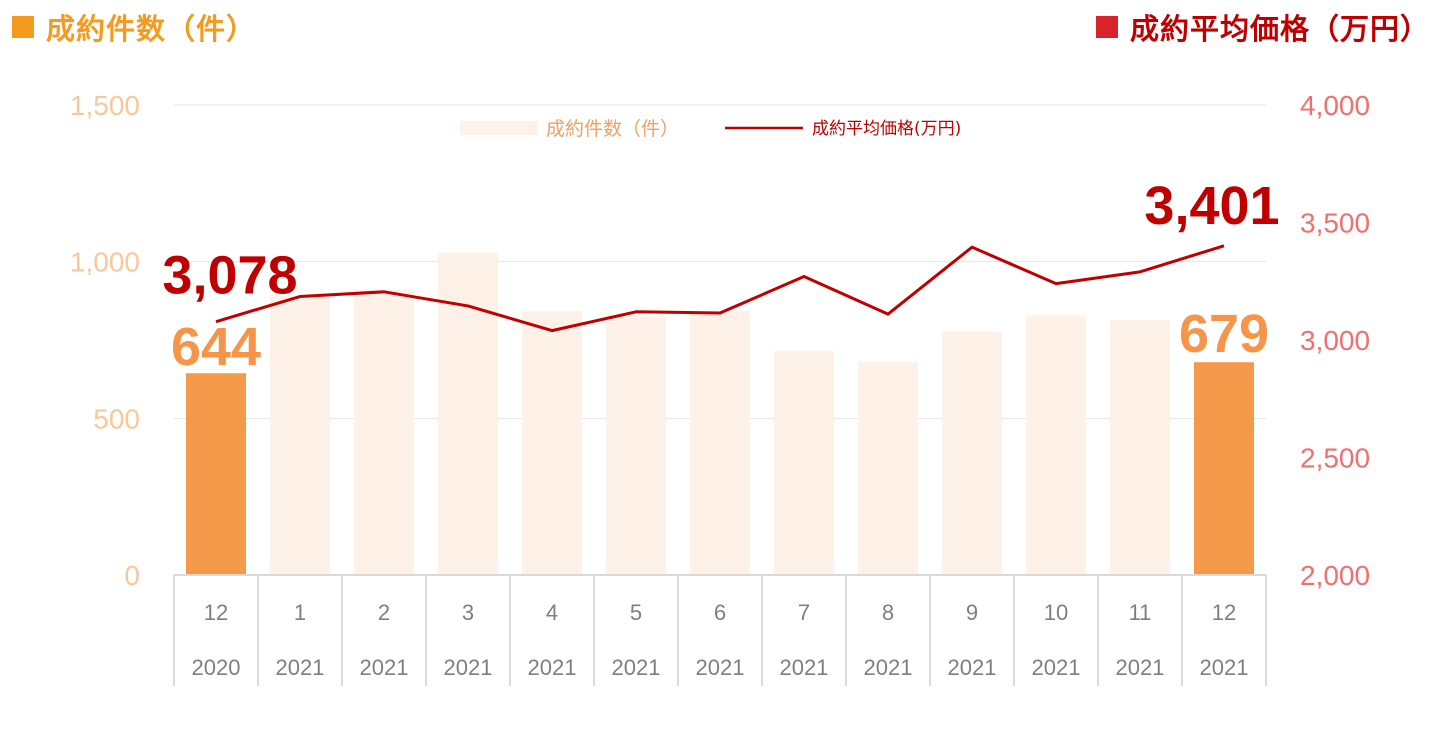 The height and width of the screenshot is (738, 1440). I want to click on right-tick-label: 3,500, so click(1335, 223).